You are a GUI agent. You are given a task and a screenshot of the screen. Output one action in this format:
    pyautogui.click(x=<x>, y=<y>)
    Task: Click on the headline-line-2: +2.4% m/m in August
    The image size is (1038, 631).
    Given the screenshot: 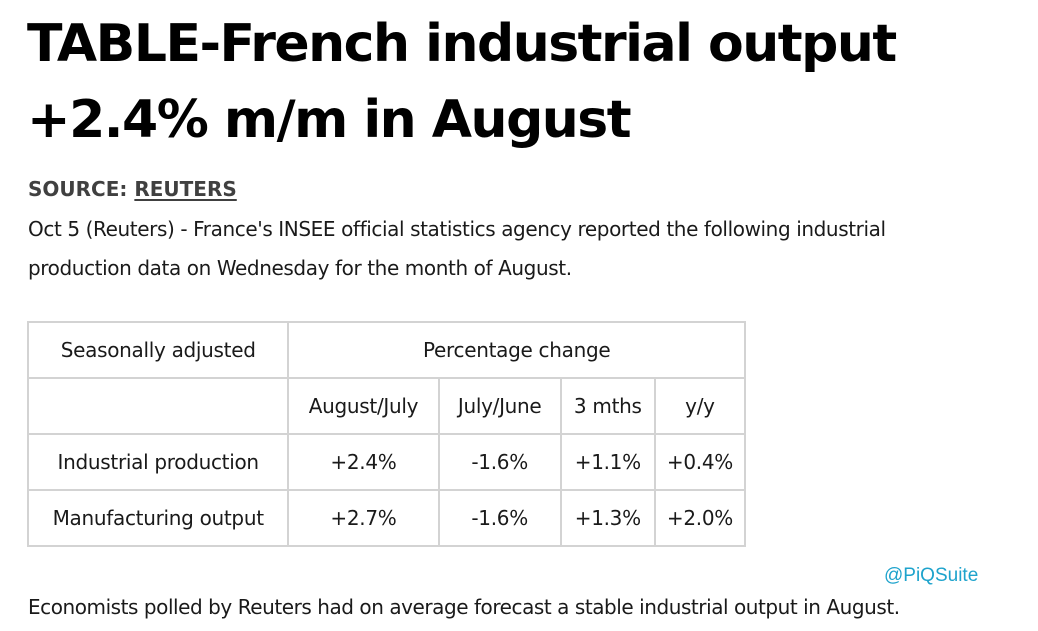 What is the action you would take?
    pyautogui.click(x=329, y=120)
    